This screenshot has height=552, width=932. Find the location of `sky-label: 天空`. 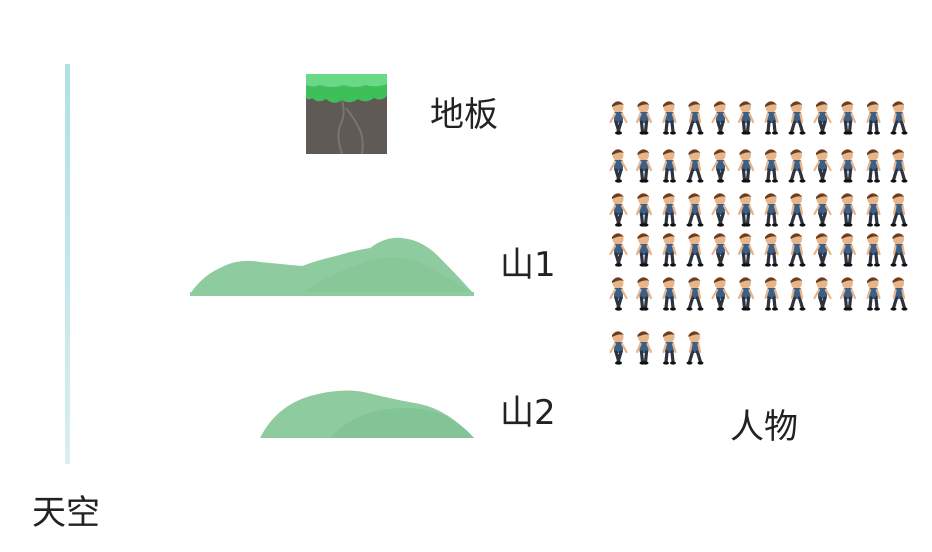

sky-label: 天空 is located at coordinates (66, 513).